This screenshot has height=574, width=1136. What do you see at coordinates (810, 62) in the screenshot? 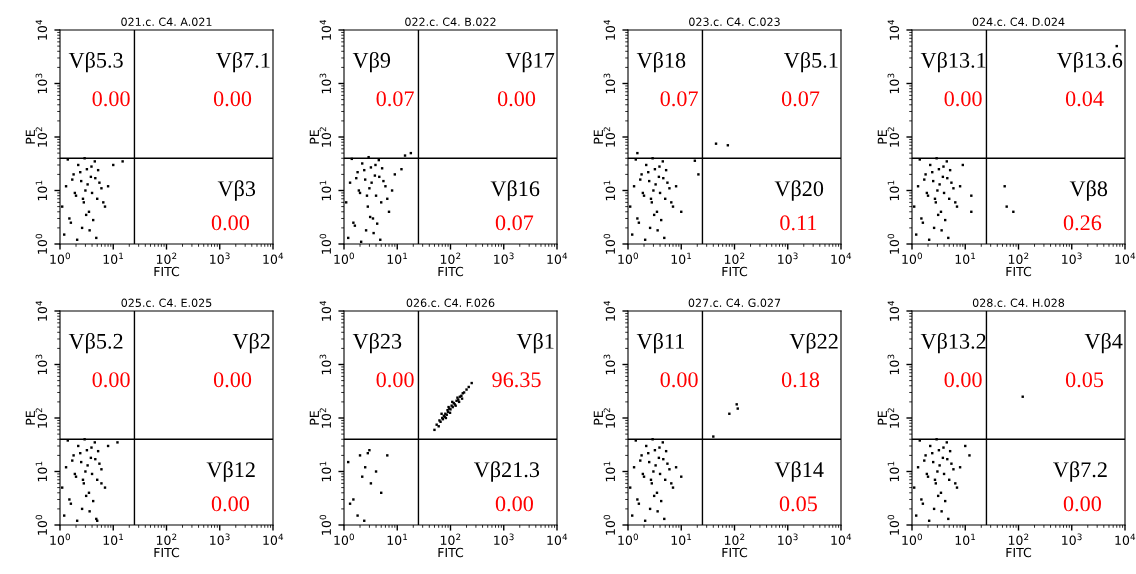
I see `annotation: Vβ5.1` at bounding box center [810, 62].